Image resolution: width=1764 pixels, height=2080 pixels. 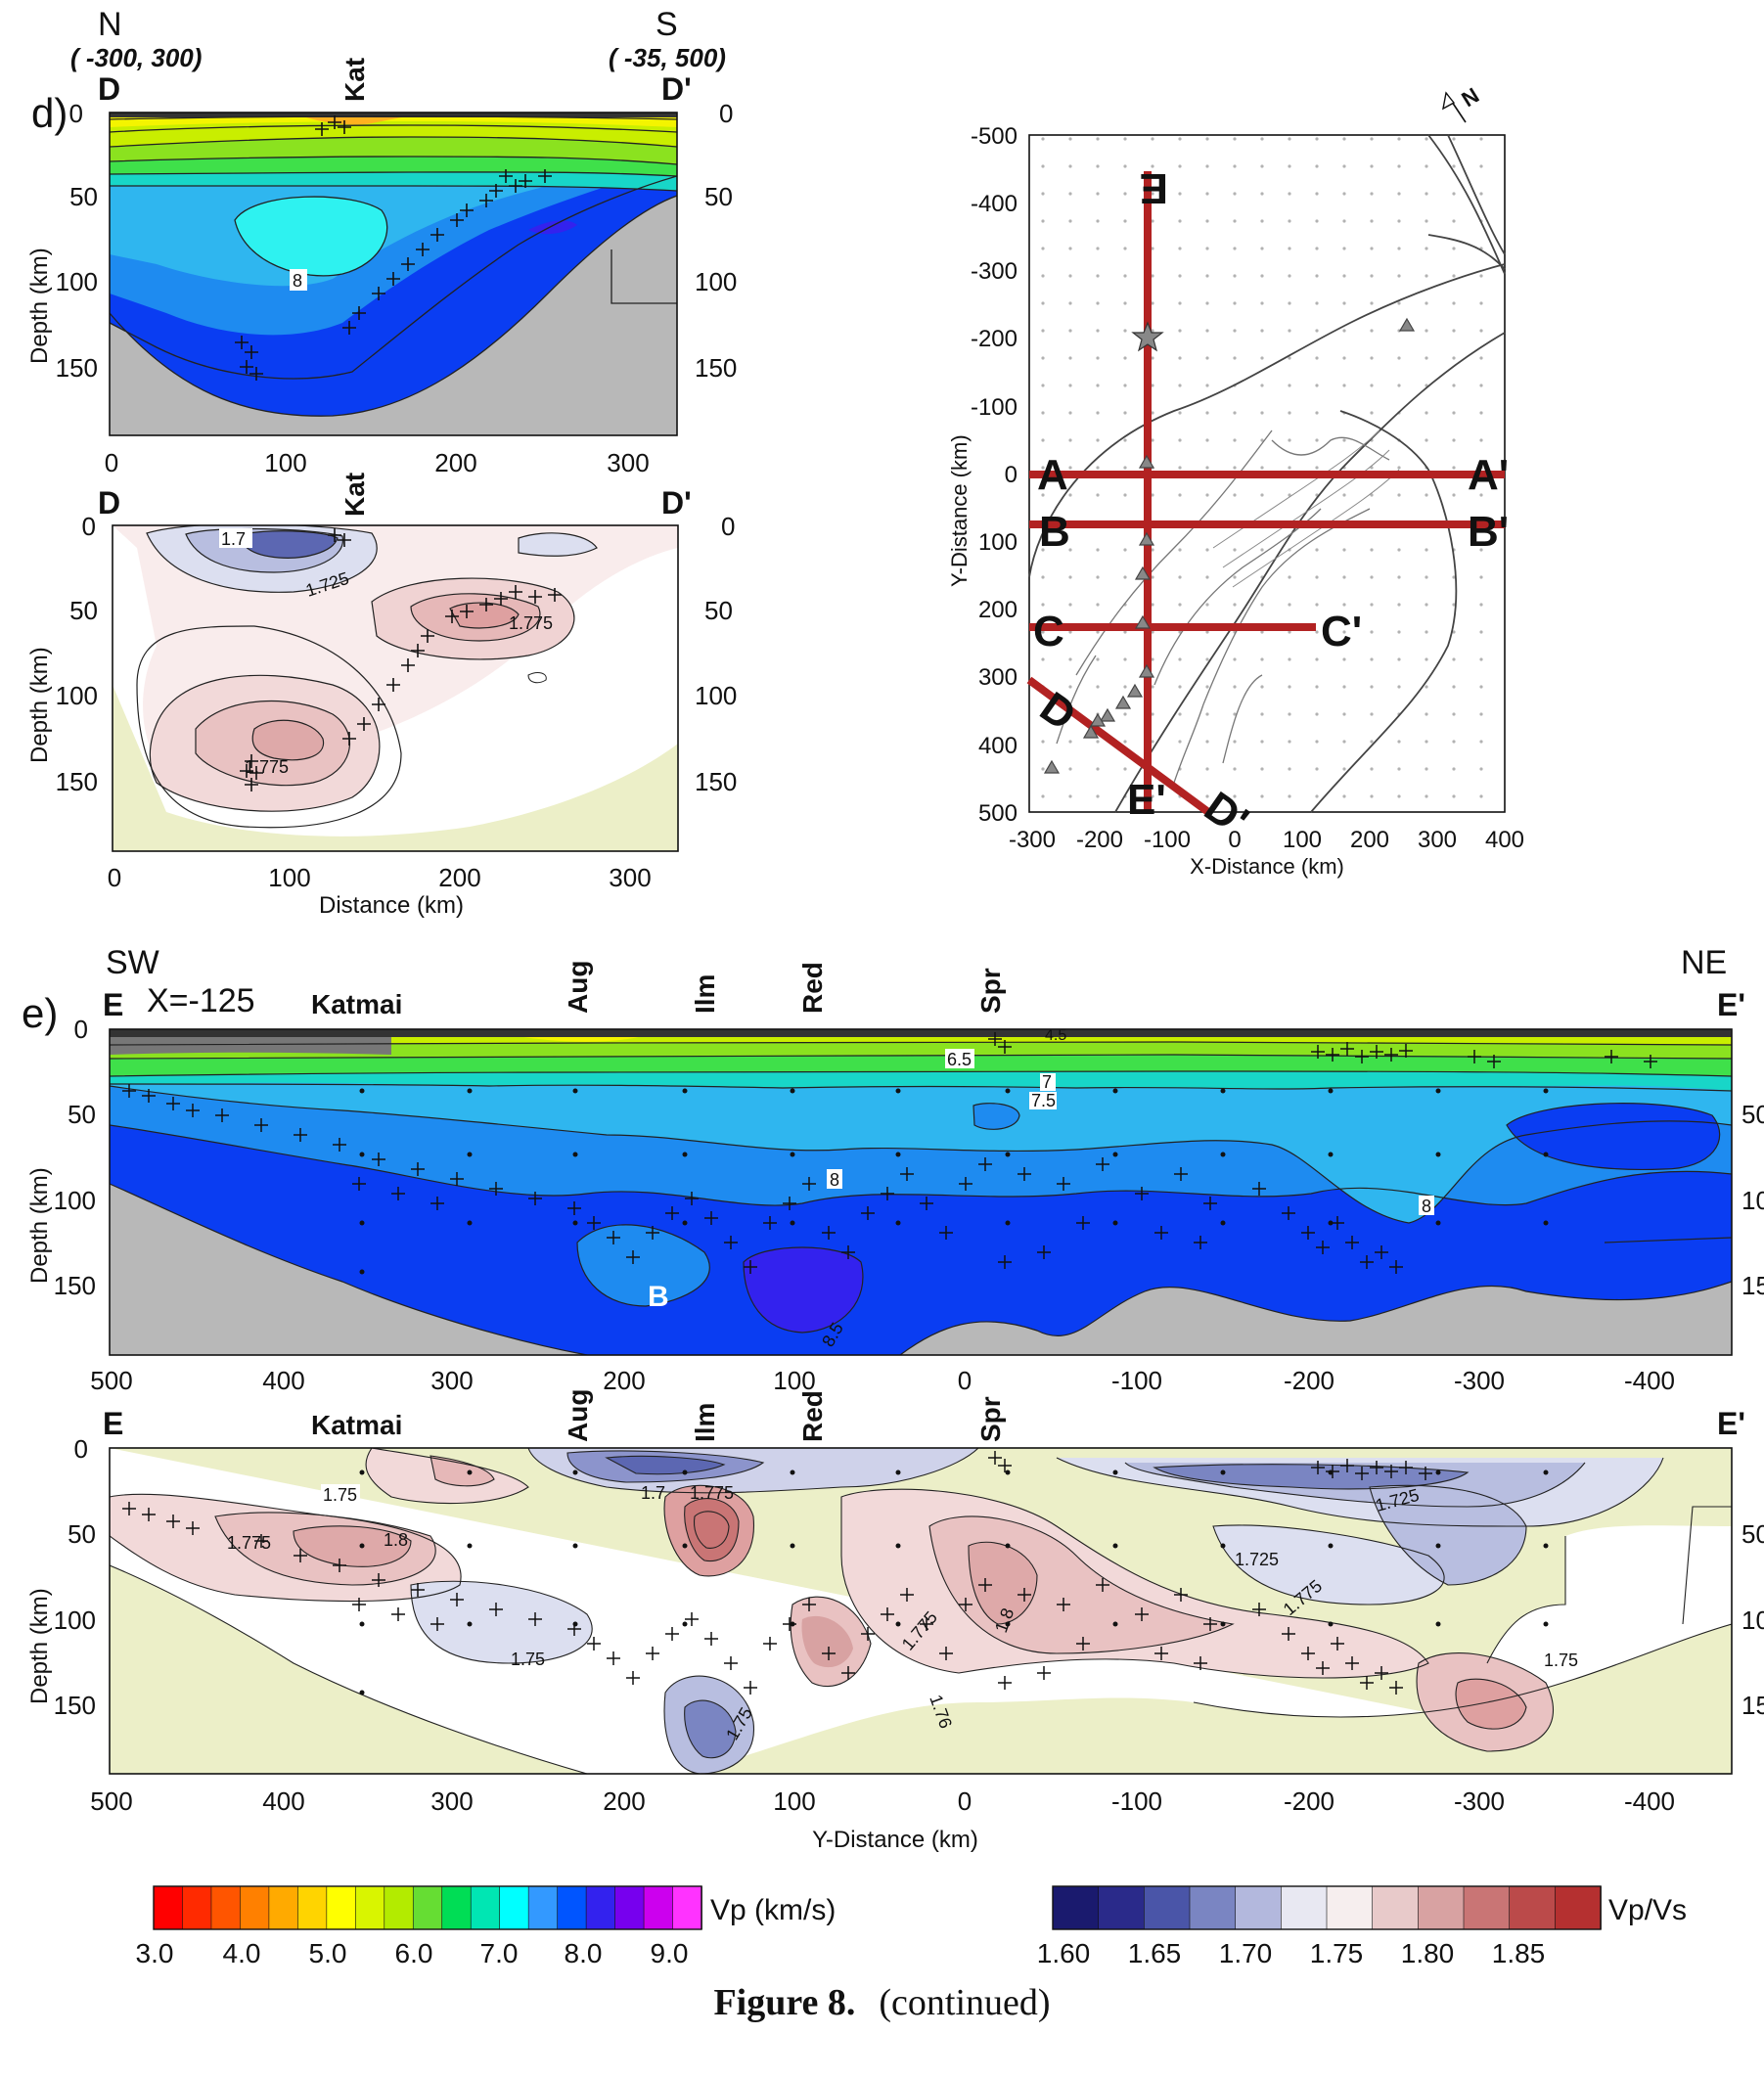 What do you see at coordinates (653, 1493) in the screenshot?
I see `svg-text: 1.7` at bounding box center [653, 1493].